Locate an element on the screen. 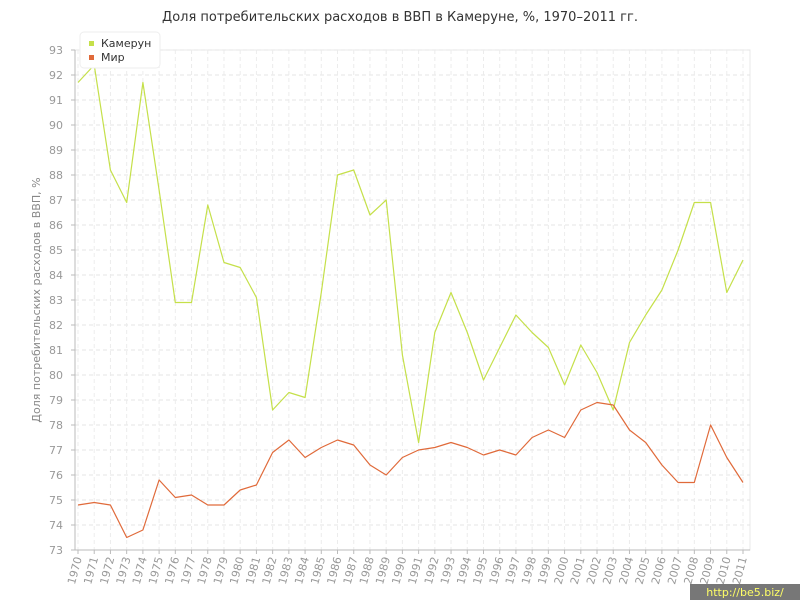  watermark-badge is located at coordinates (745, 592).